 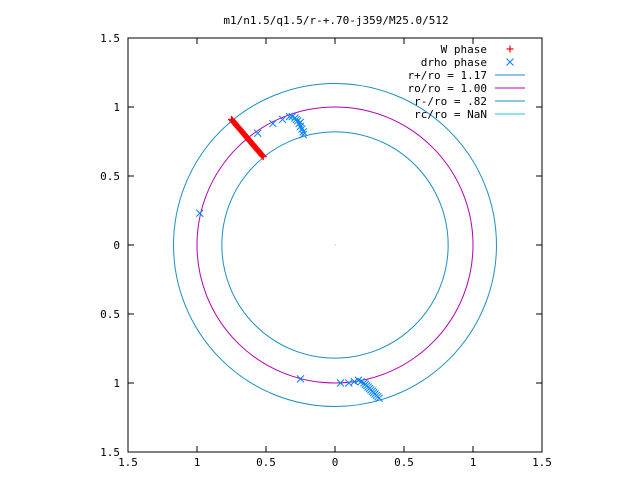 What do you see at coordinates (510, 49) in the screenshot?
I see `legend-sample-plus` at bounding box center [510, 49].